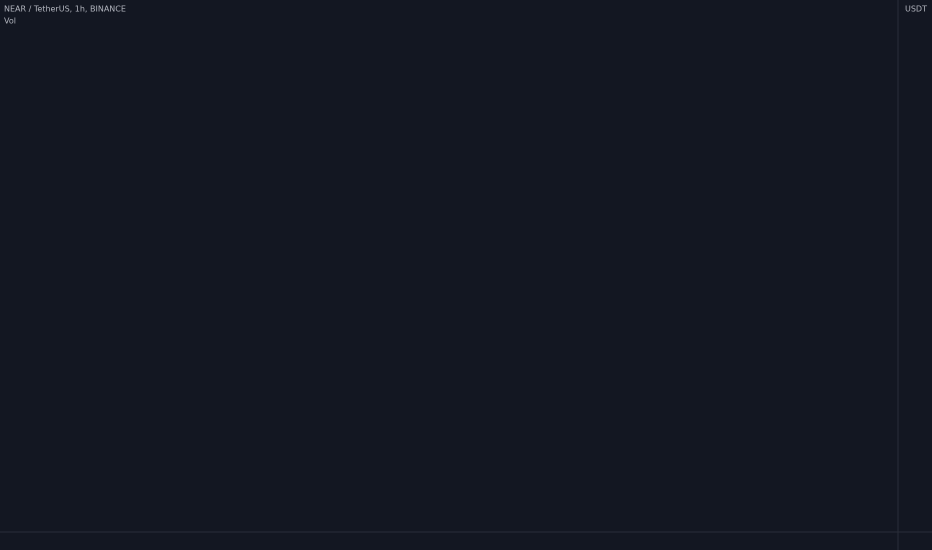  Describe the element at coordinates (10, 21) in the screenshot. I see `volume-label: Vol` at that location.